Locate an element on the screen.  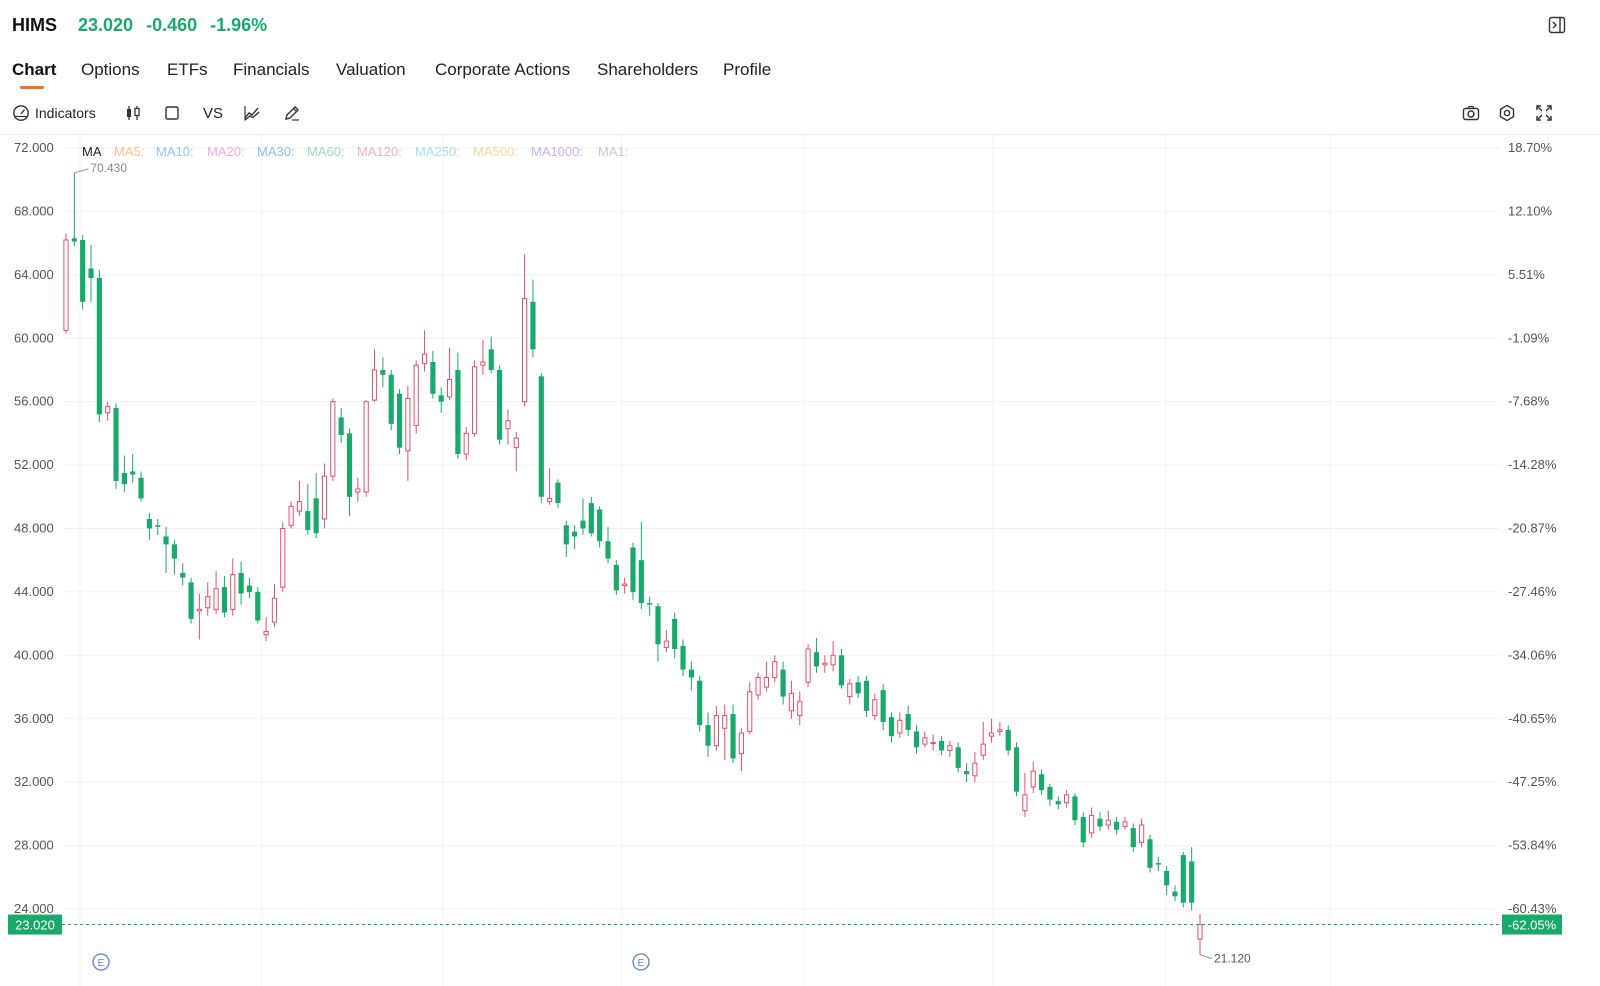
collapse-panel-icon is located at coordinates (1557, 25).